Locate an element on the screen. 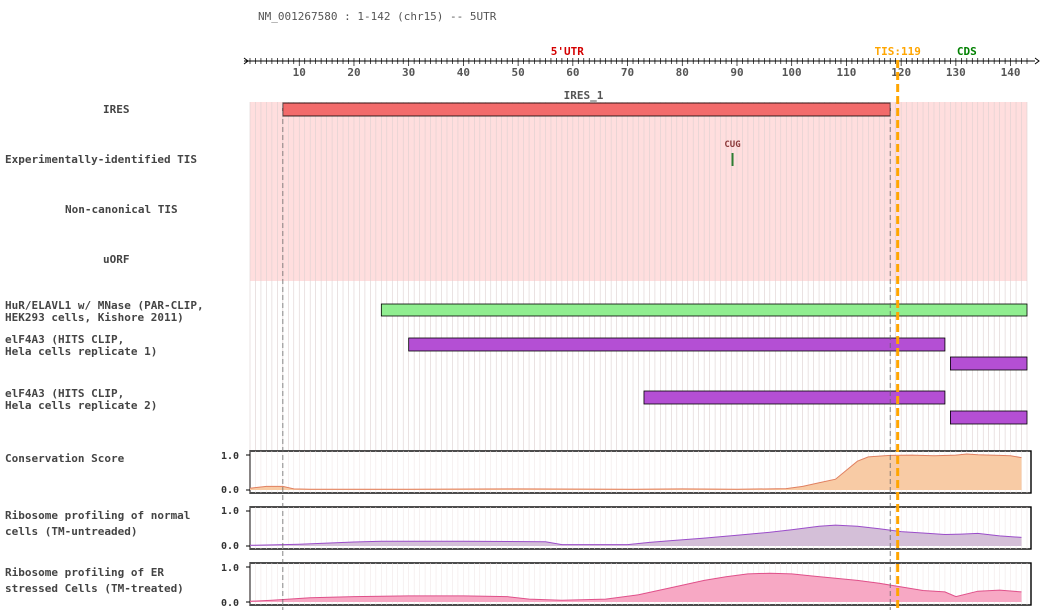  ribo-normal-ymin: 0.0 is located at coordinates (230, 546).